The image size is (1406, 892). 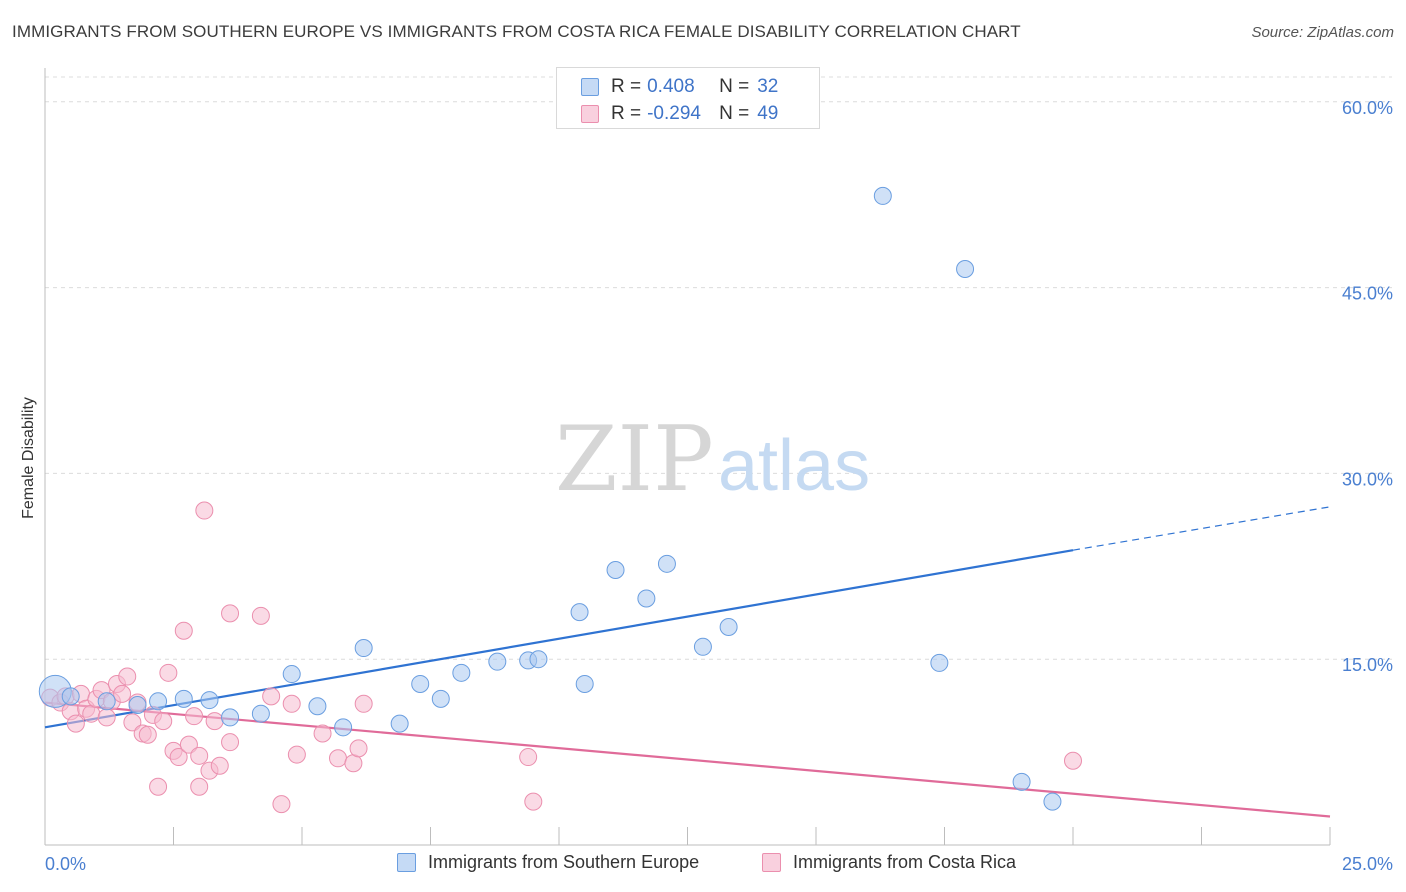 I want to click on y-axis-title: Female Disability, so click(x=28, y=458).